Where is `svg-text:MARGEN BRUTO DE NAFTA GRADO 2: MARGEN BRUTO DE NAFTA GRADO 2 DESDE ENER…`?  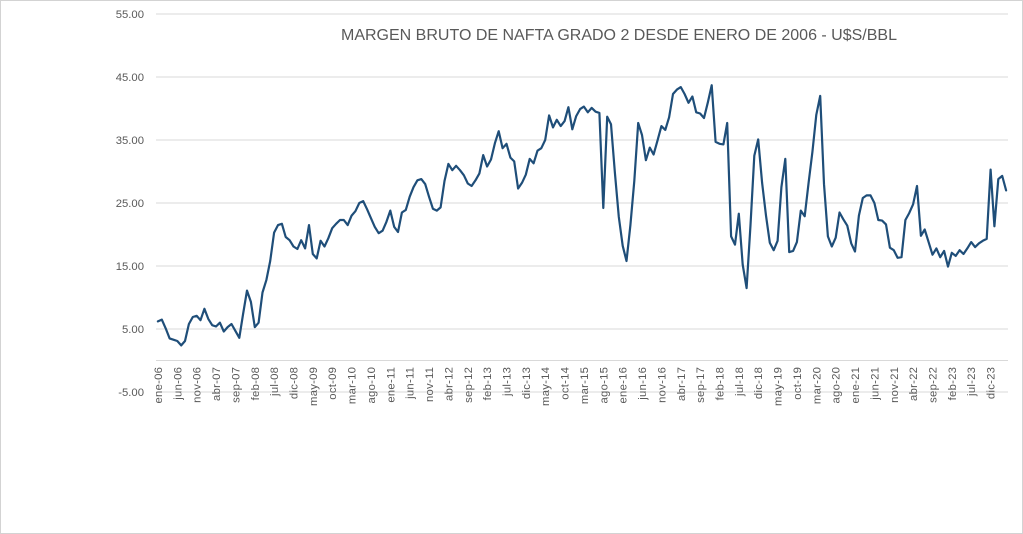
svg-text:MARGEN BRUTO DE NAFTA GRADO 2: MARGEN BRUTO DE NAFTA GRADO 2 DESDE ENER… is located at coordinates (619, 35).